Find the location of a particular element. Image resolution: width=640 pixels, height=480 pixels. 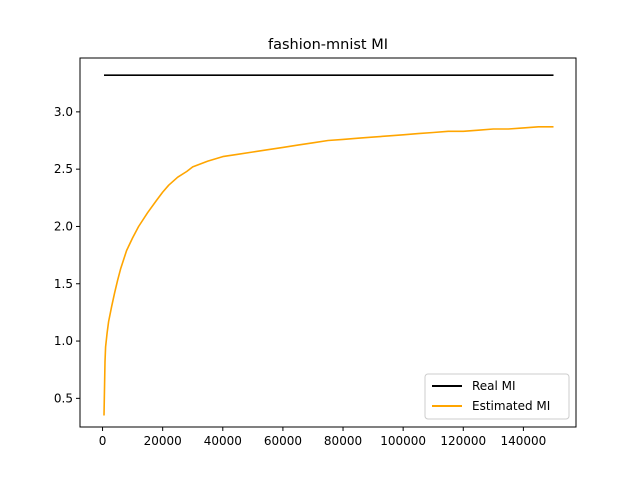

x-tick-label: 100000 is located at coordinates (403, 441).